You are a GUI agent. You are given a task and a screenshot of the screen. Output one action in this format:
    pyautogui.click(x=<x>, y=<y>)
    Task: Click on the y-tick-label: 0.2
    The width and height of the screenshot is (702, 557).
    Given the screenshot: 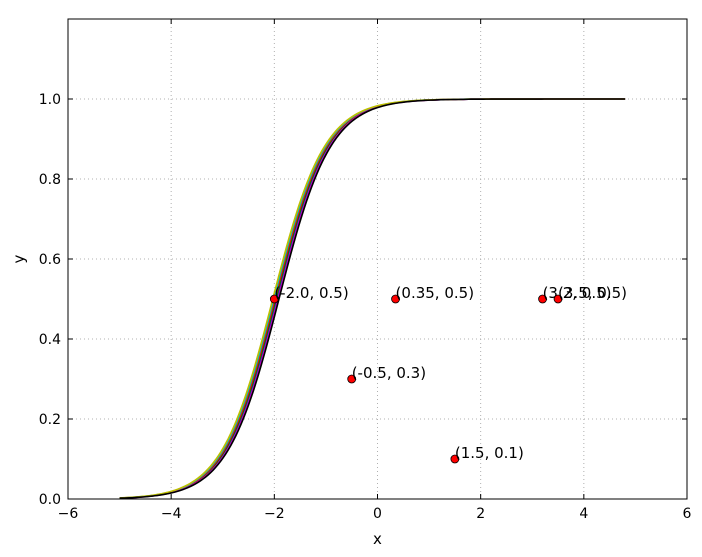 What is the action you would take?
    pyautogui.click(x=50, y=420)
    